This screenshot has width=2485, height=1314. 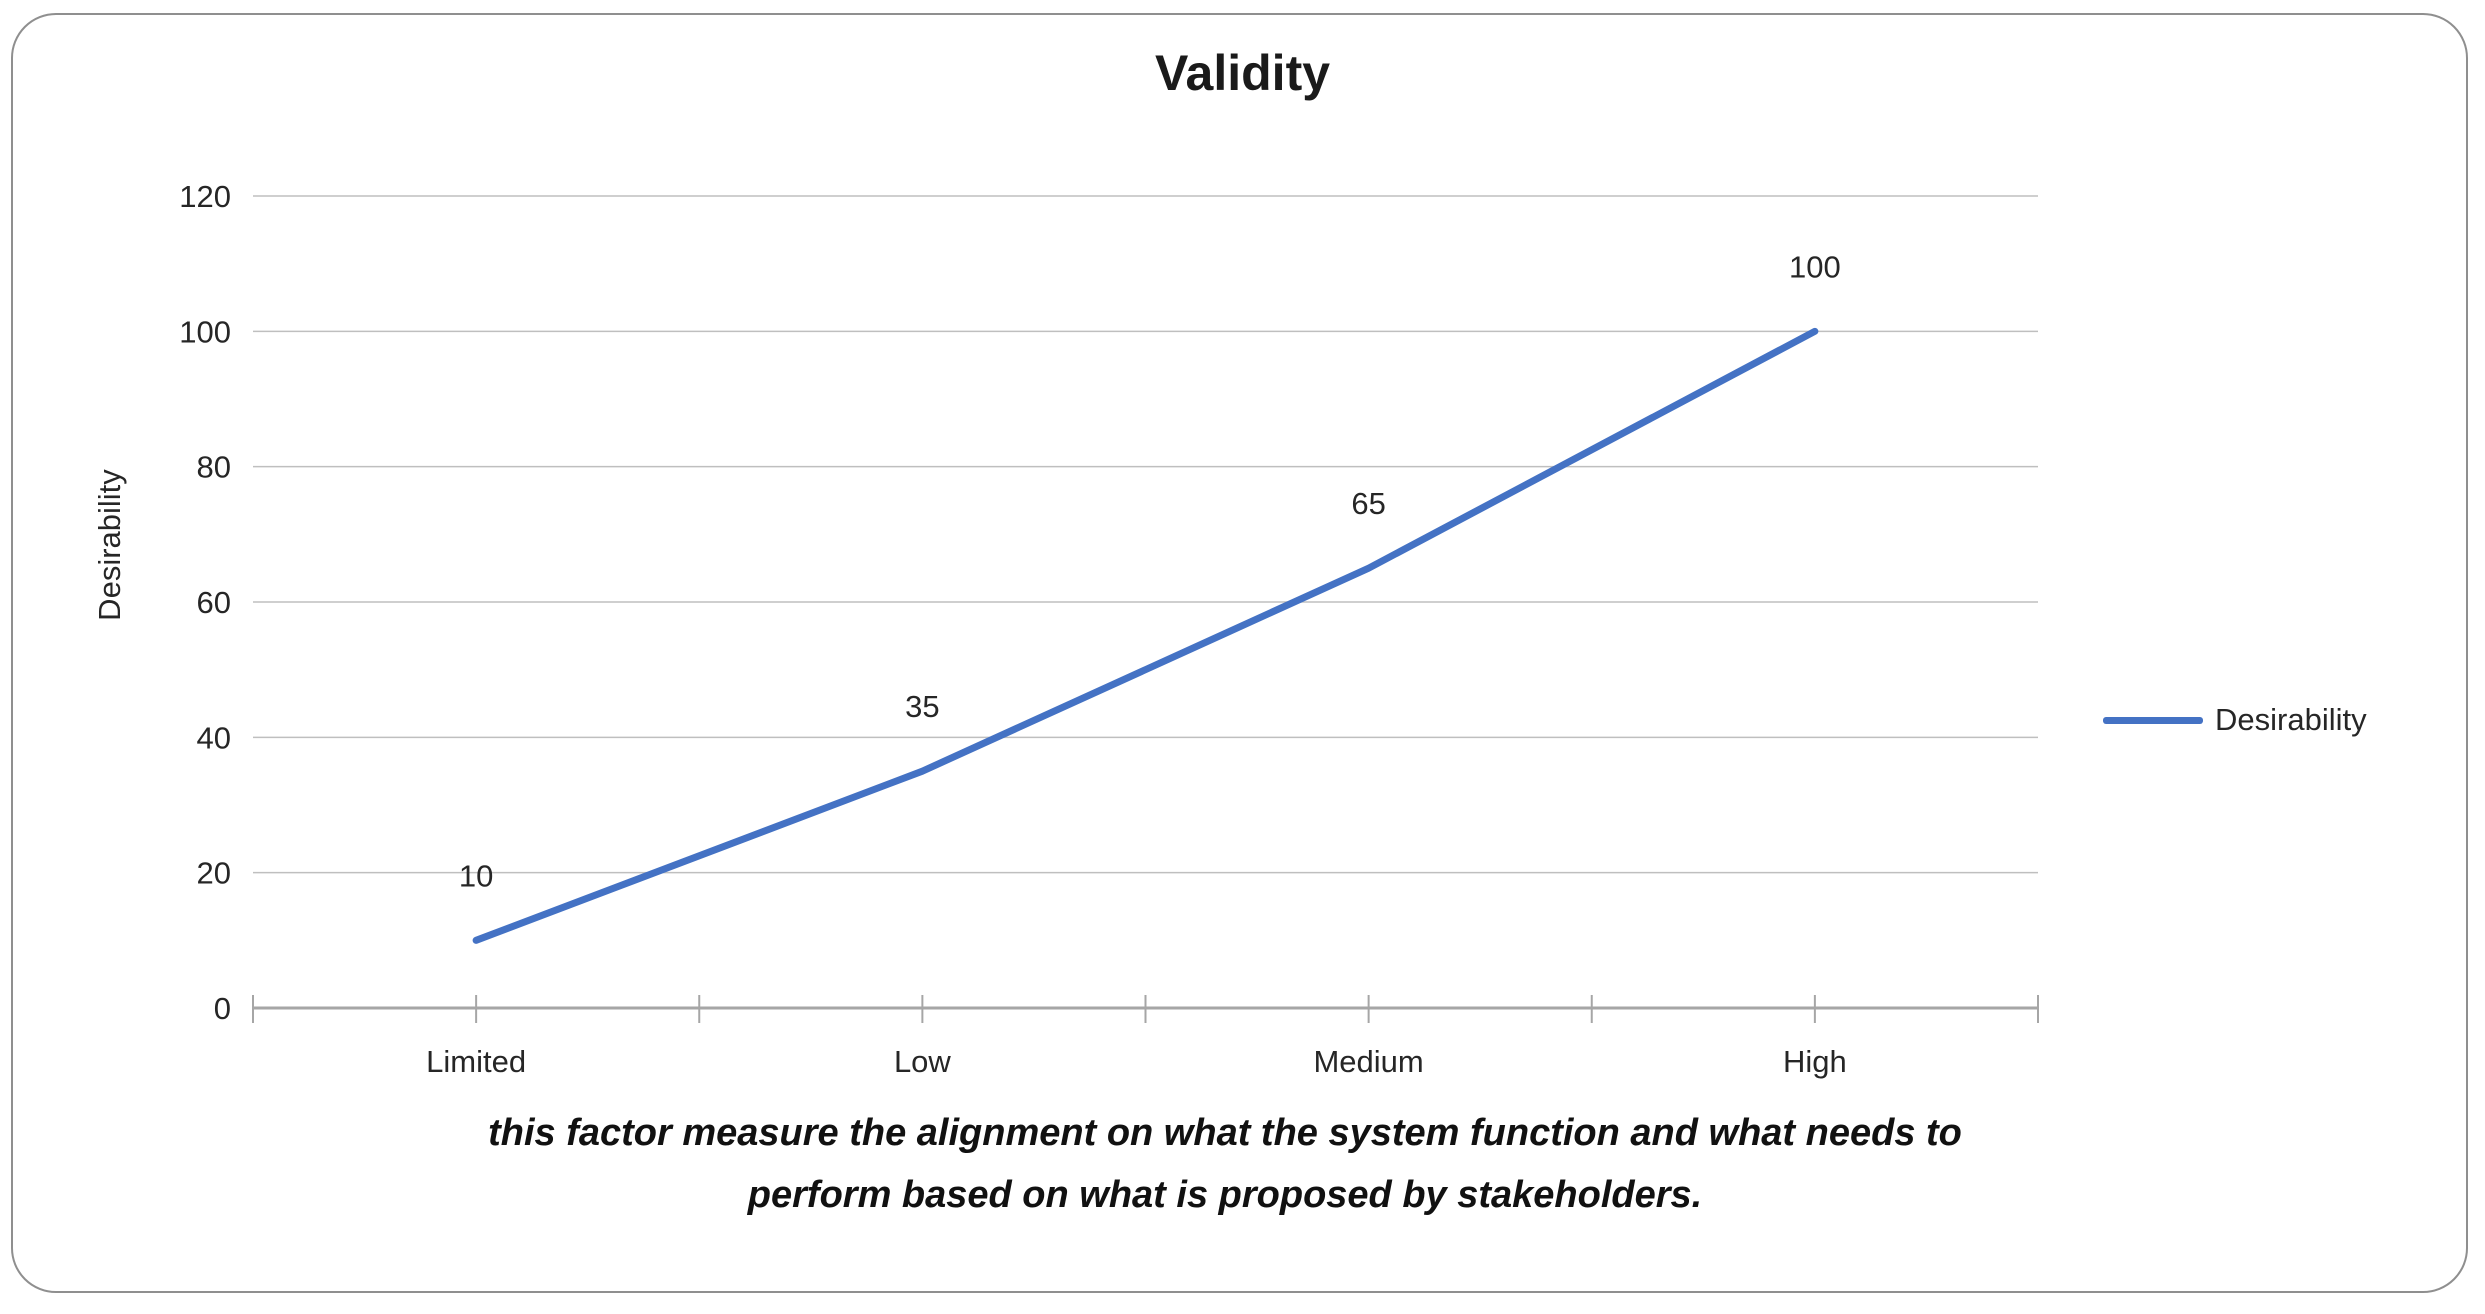 I want to click on legend-line-swatch, so click(x=2153, y=720).